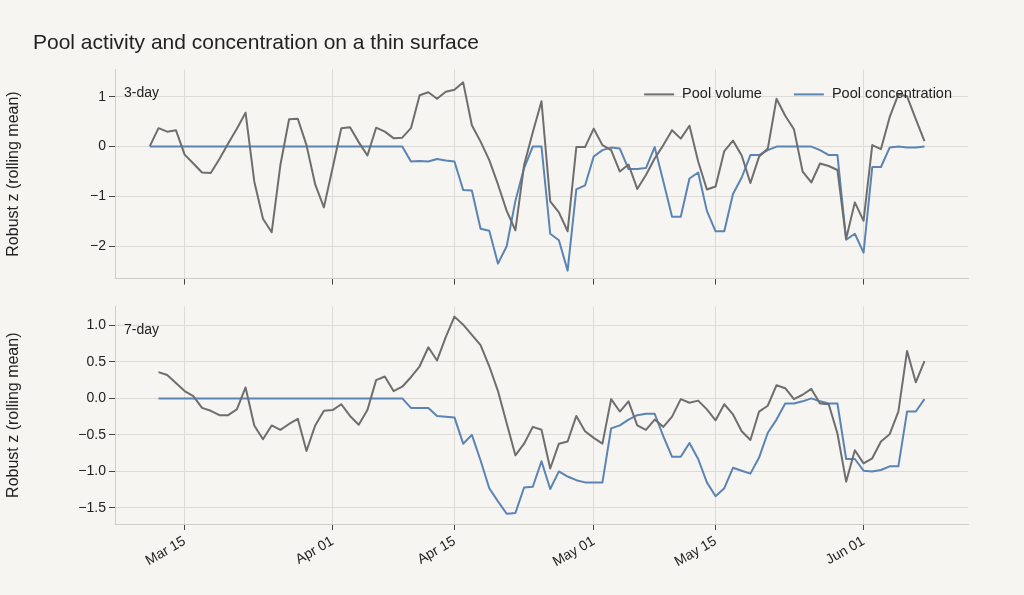  What do you see at coordinates (891, 93) in the screenshot?
I see `legend-label: Pool concentration` at bounding box center [891, 93].